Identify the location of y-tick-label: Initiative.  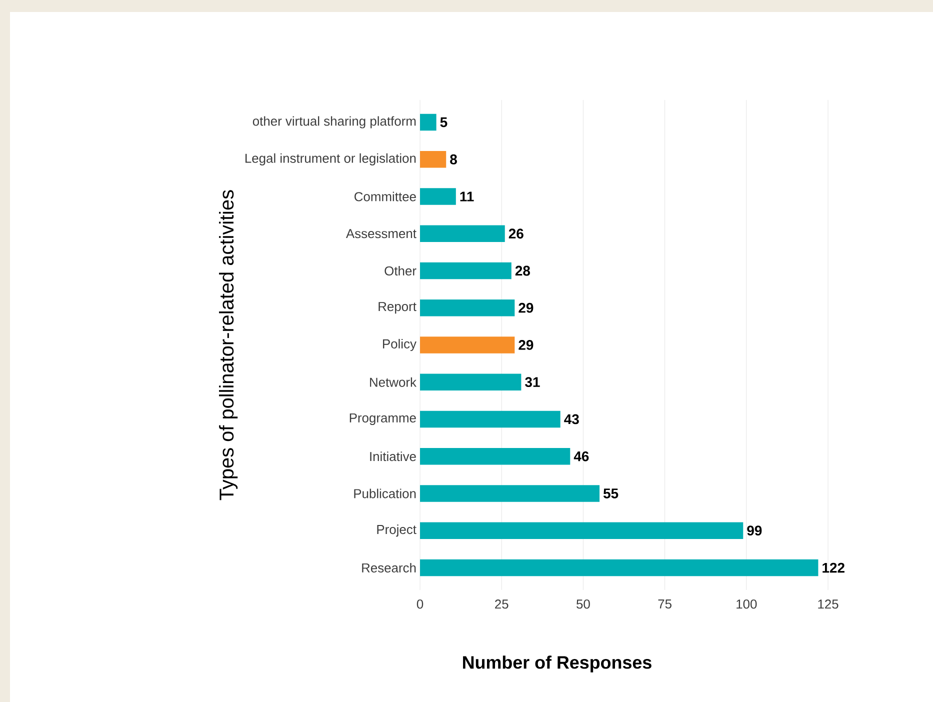
(393, 457).